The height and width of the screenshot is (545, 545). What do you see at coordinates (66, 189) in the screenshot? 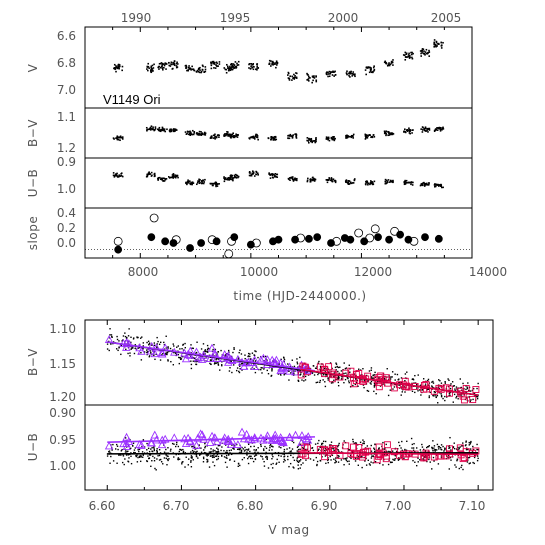
I see `ytick-label: 1.0` at bounding box center [66, 189].